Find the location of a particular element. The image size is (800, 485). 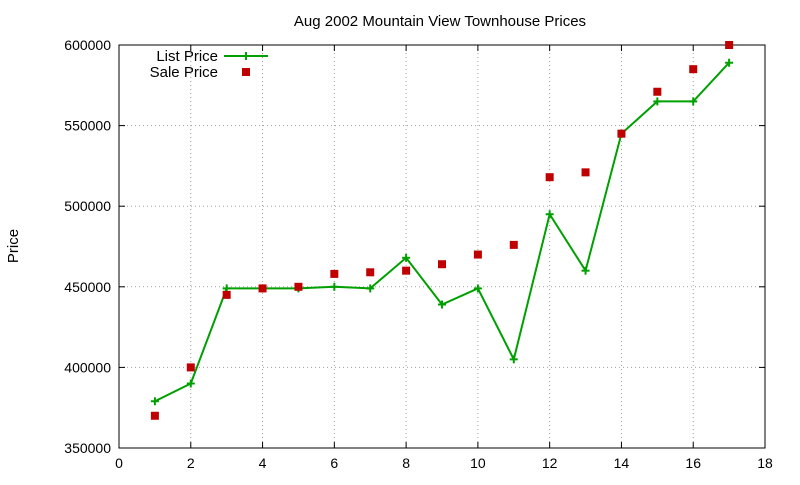

legend-label: List Price is located at coordinates (187, 56).